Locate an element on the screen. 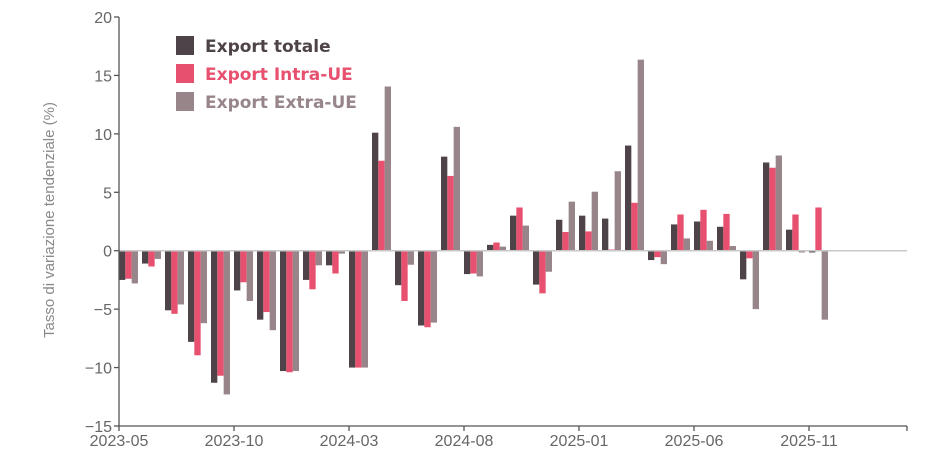  y-tick-label: −15 is located at coordinates (98, 427).